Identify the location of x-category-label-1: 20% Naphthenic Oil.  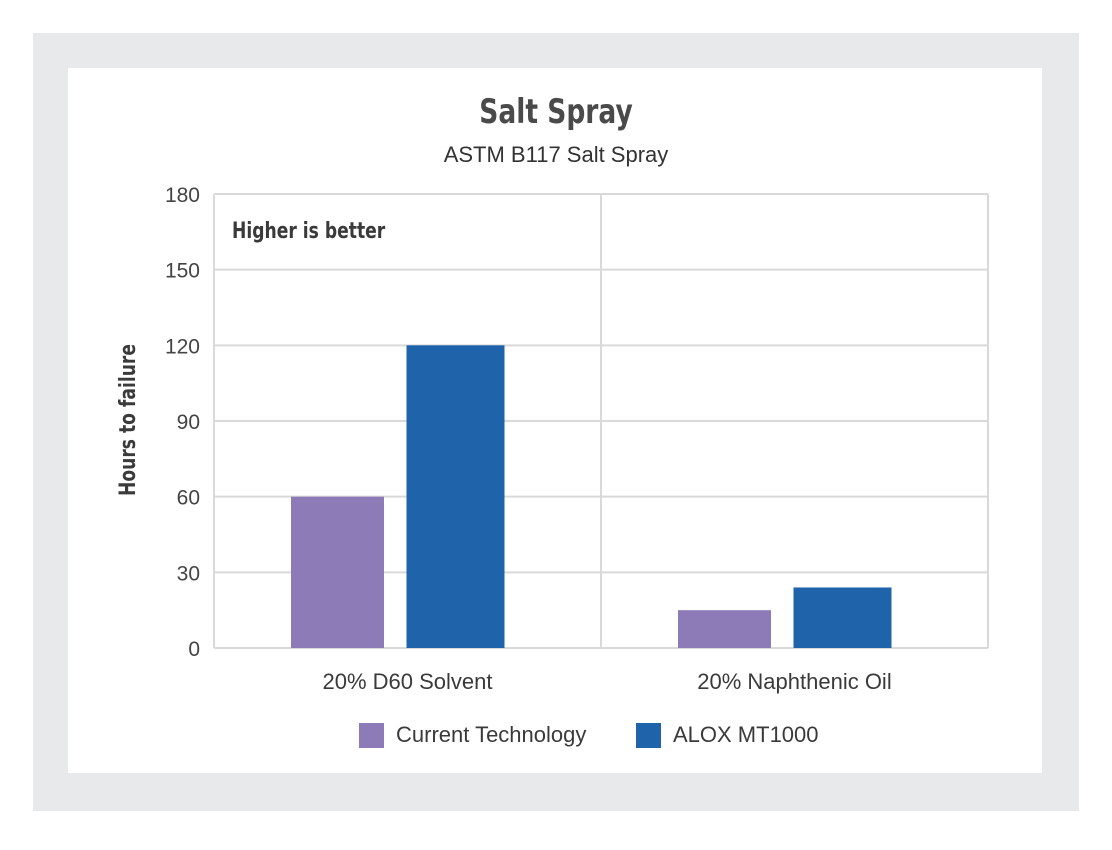
(794, 681).